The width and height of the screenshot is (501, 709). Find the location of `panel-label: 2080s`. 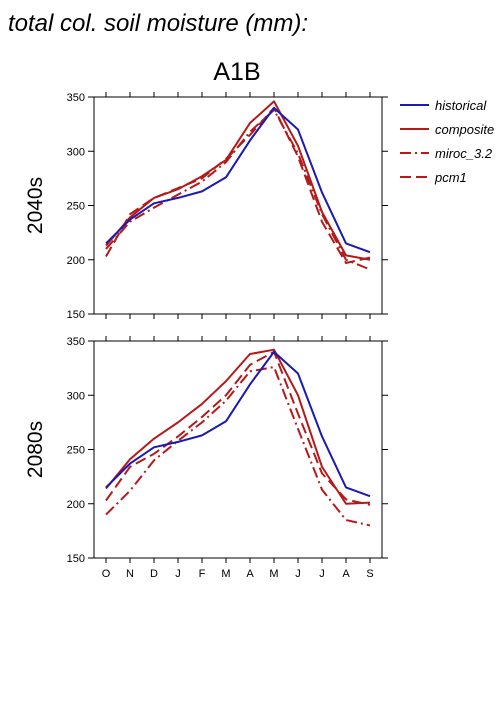

panel-label: 2080s is located at coordinates (35, 449).